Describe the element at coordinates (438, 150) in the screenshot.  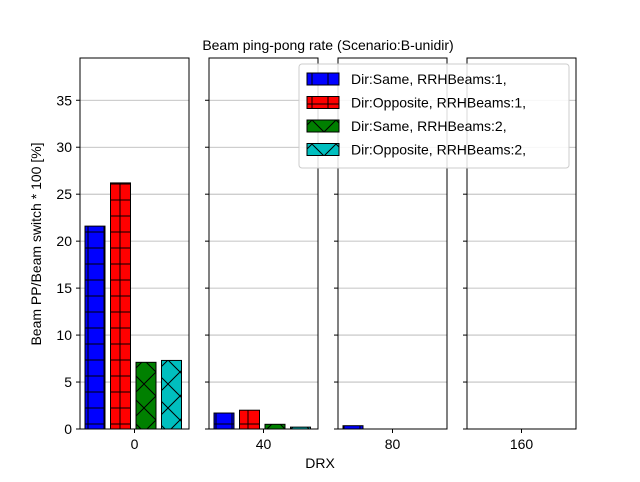
I see `legend-label: Dir:Opposite, RRHBeams:2,` at that location.